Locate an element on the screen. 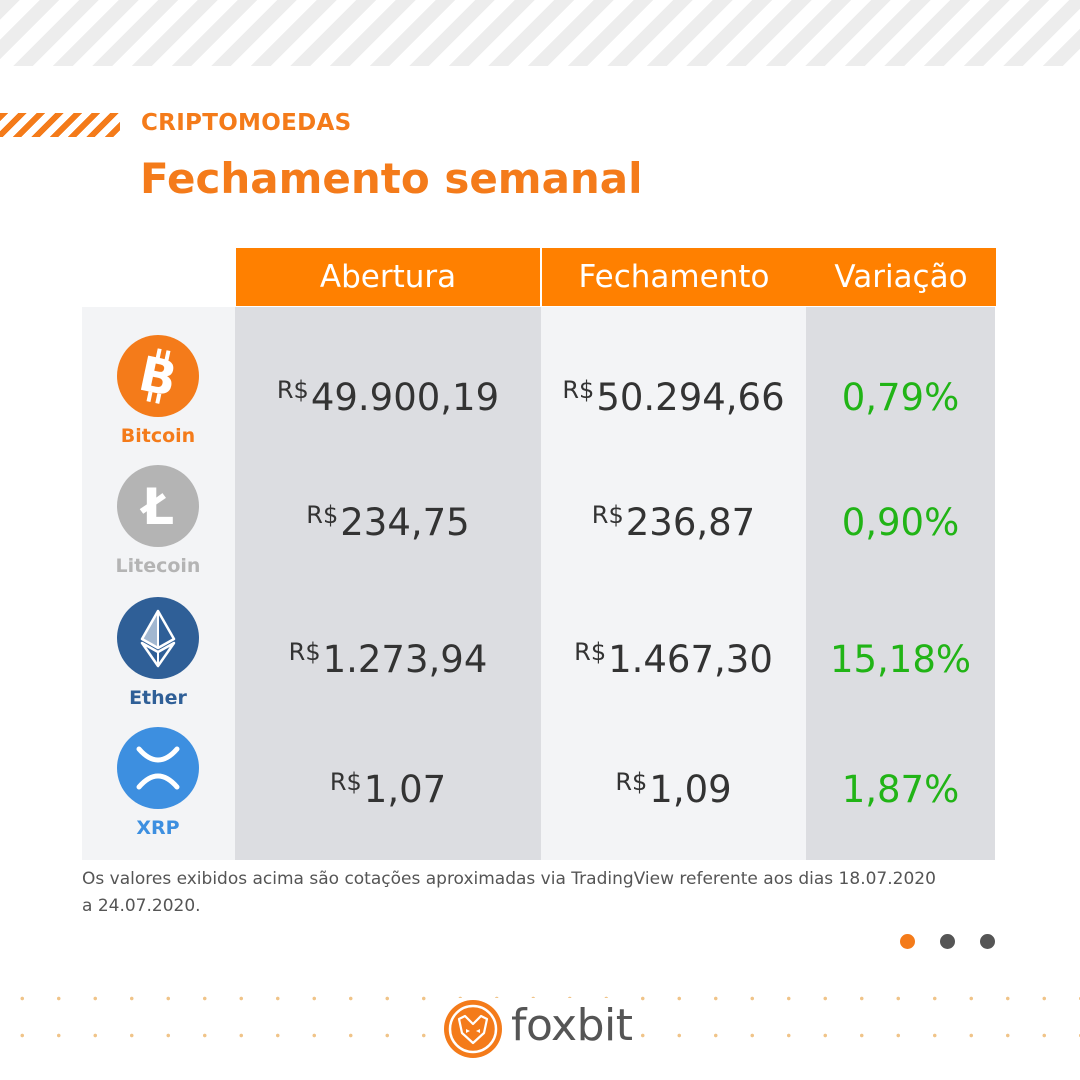  table-row-ether: Ether R$ 1.273,94 R$ 1.467,30 15,18% is located at coordinates (538, 654).